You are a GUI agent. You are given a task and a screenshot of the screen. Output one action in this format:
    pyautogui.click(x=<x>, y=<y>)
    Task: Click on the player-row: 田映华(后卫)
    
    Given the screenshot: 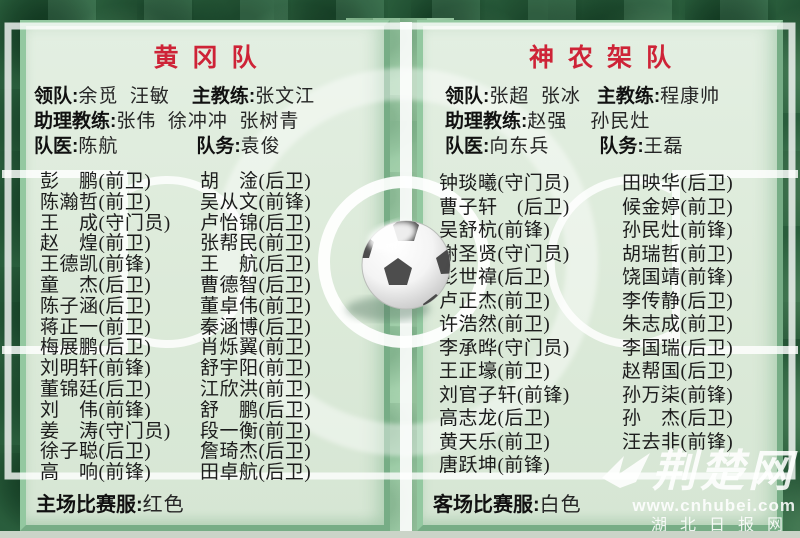 What is the action you would take?
    pyautogui.click(x=678, y=183)
    